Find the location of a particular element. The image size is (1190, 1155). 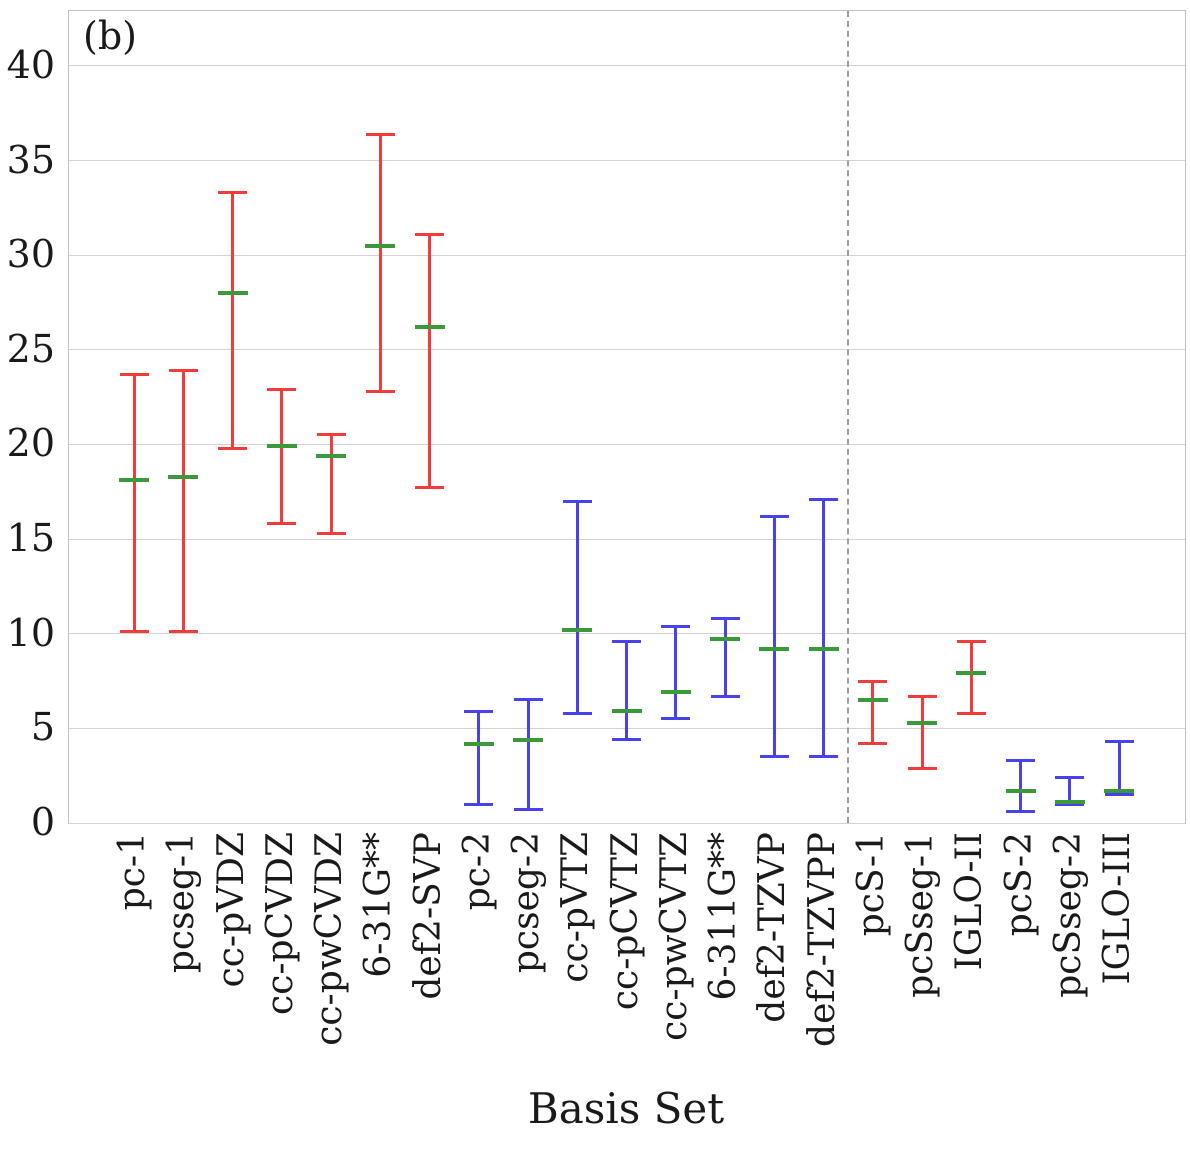

x-tick-label-def2-TZVP: def2-TZVP is located at coordinates (773, 927).